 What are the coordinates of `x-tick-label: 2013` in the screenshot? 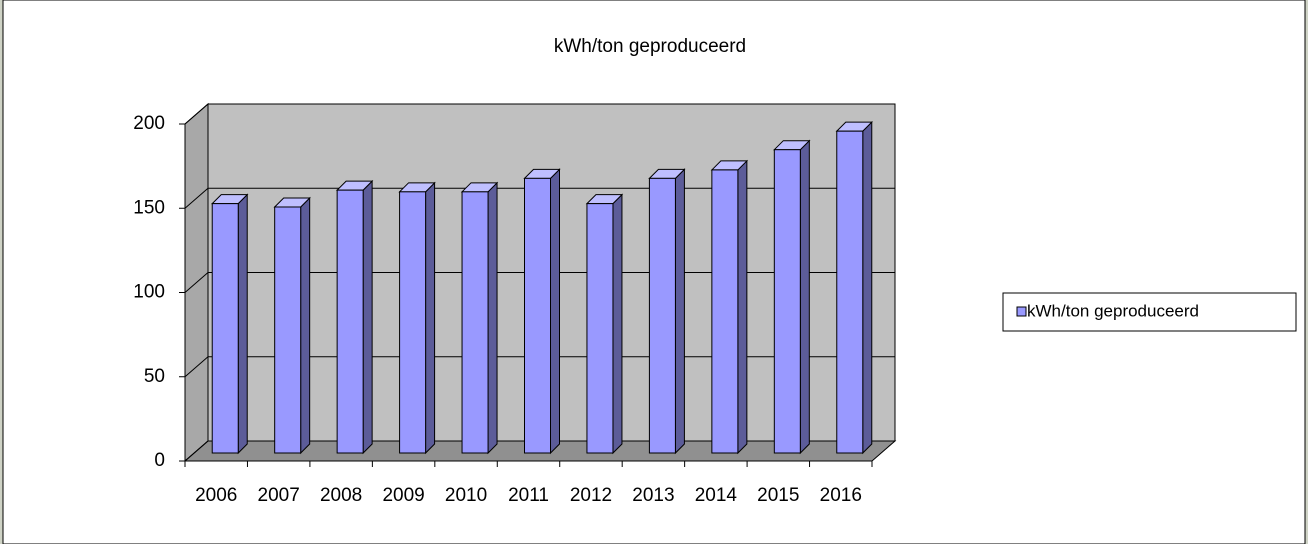 It's located at (653, 495).